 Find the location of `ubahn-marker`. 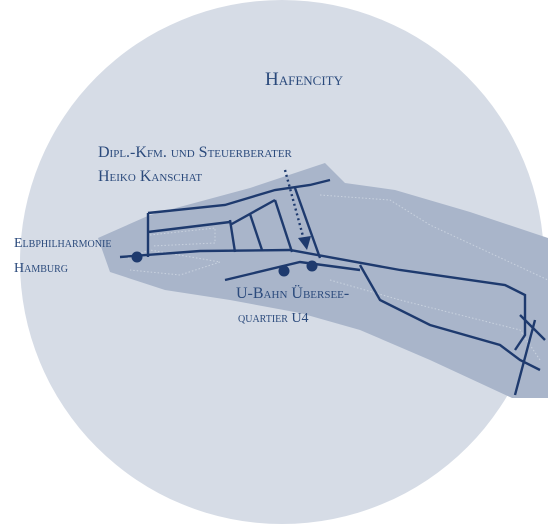

ubahn-marker is located at coordinates (284, 271).